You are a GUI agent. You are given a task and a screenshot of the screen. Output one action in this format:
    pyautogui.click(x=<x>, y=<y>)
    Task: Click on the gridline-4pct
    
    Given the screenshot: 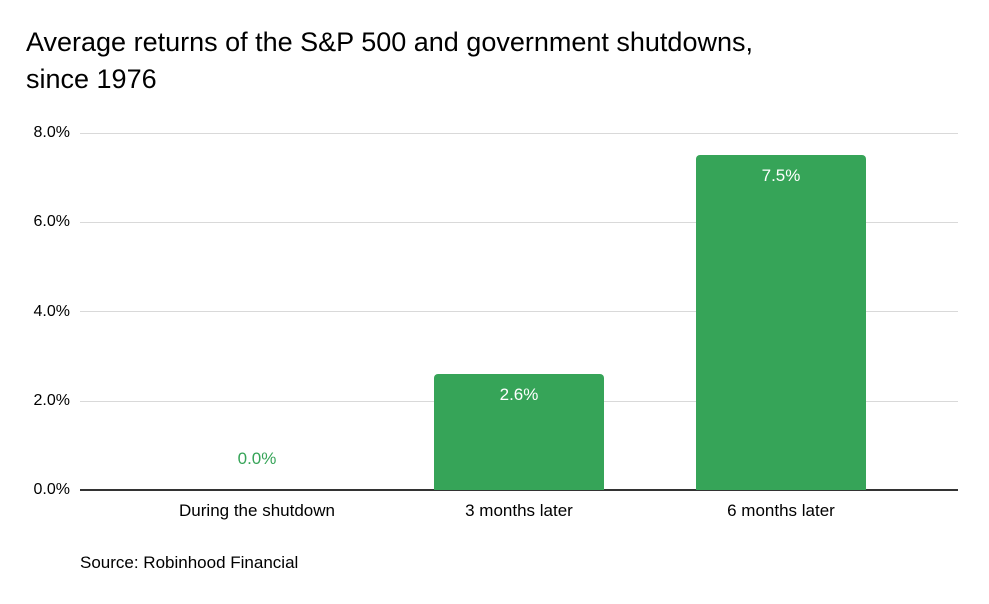 What is the action you would take?
    pyautogui.click(x=519, y=311)
    